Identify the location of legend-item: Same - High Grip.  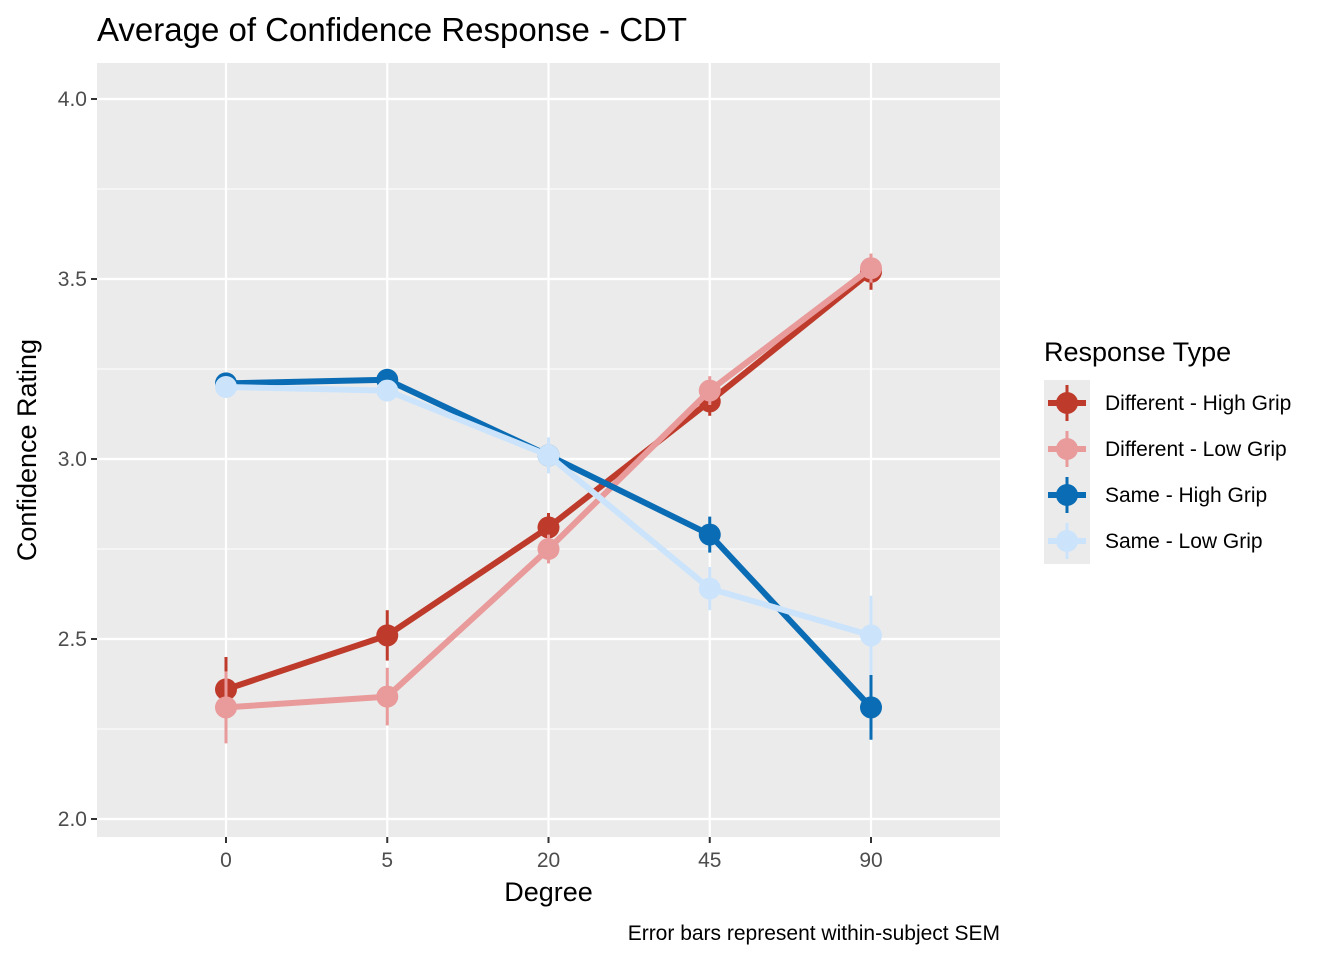
(1155, 495).